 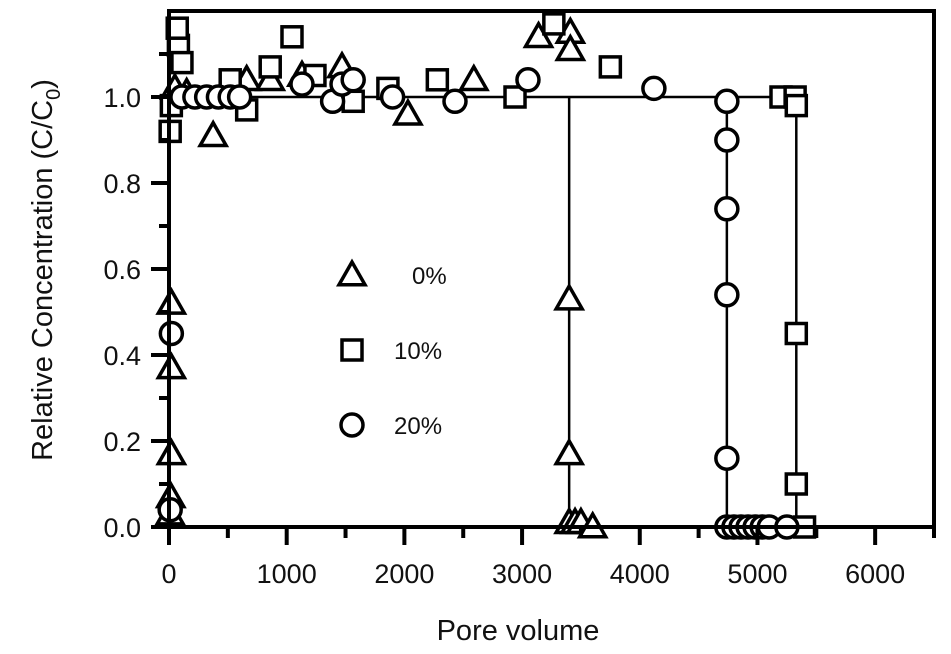 What do you see at coordinates (391, 349) in the screenshot?
I see `legend: 0% 10% 20%` at bounding box center [391, 349].